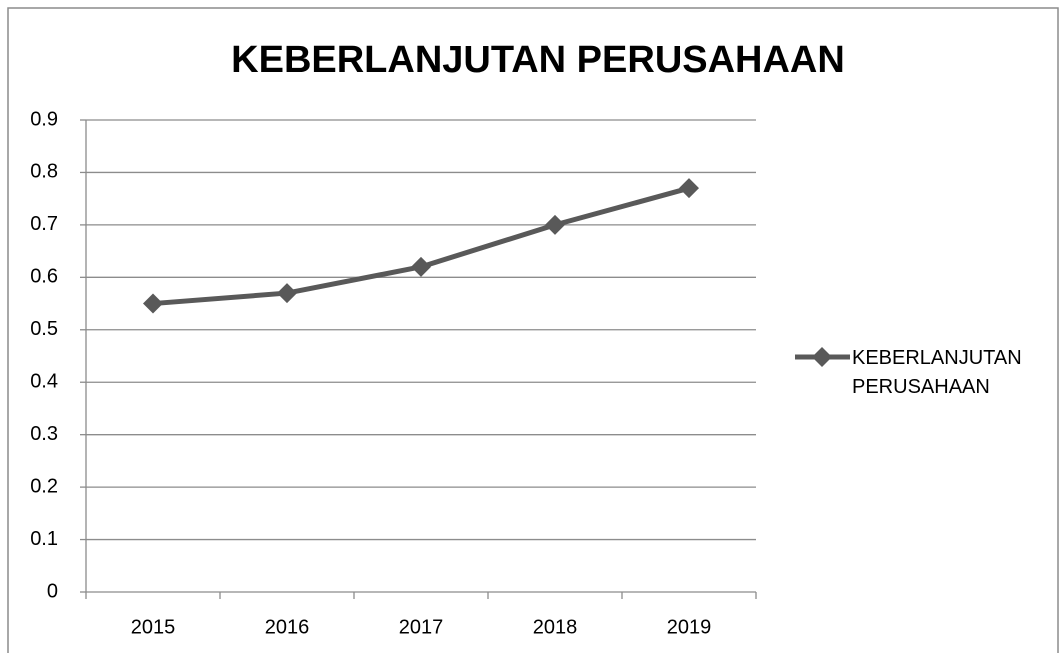  What do you see at coordinates (555, 627) in the screenshot?
I see `x-tick-label: 2018` at bounding box center [555, 627].